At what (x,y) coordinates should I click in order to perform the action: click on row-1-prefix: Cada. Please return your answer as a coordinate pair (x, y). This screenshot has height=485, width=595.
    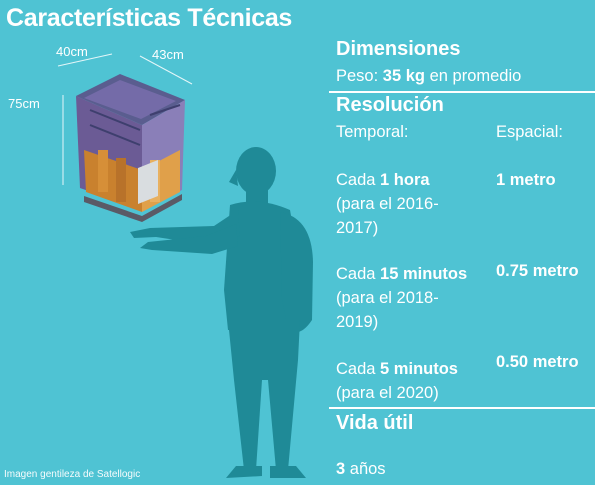
    Looking at the image, I should click on (356, 180).